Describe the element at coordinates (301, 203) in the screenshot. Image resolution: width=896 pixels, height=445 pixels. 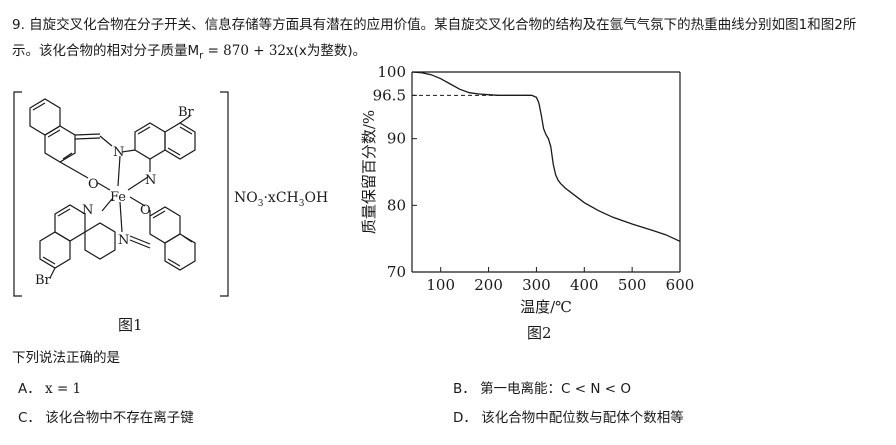
I see `methanol-subscript: 3` at that location.